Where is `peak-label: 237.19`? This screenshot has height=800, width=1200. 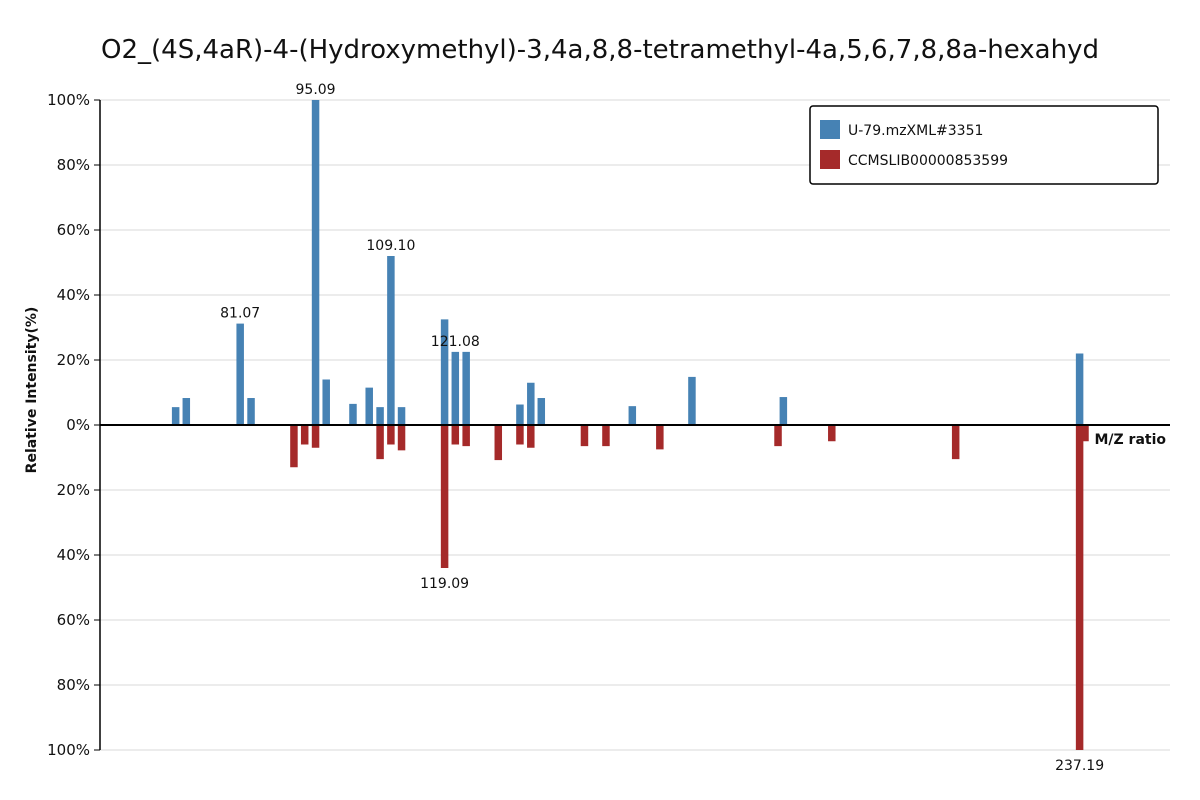 peak-label: 237.19 is located at coordinates (1079, 766).